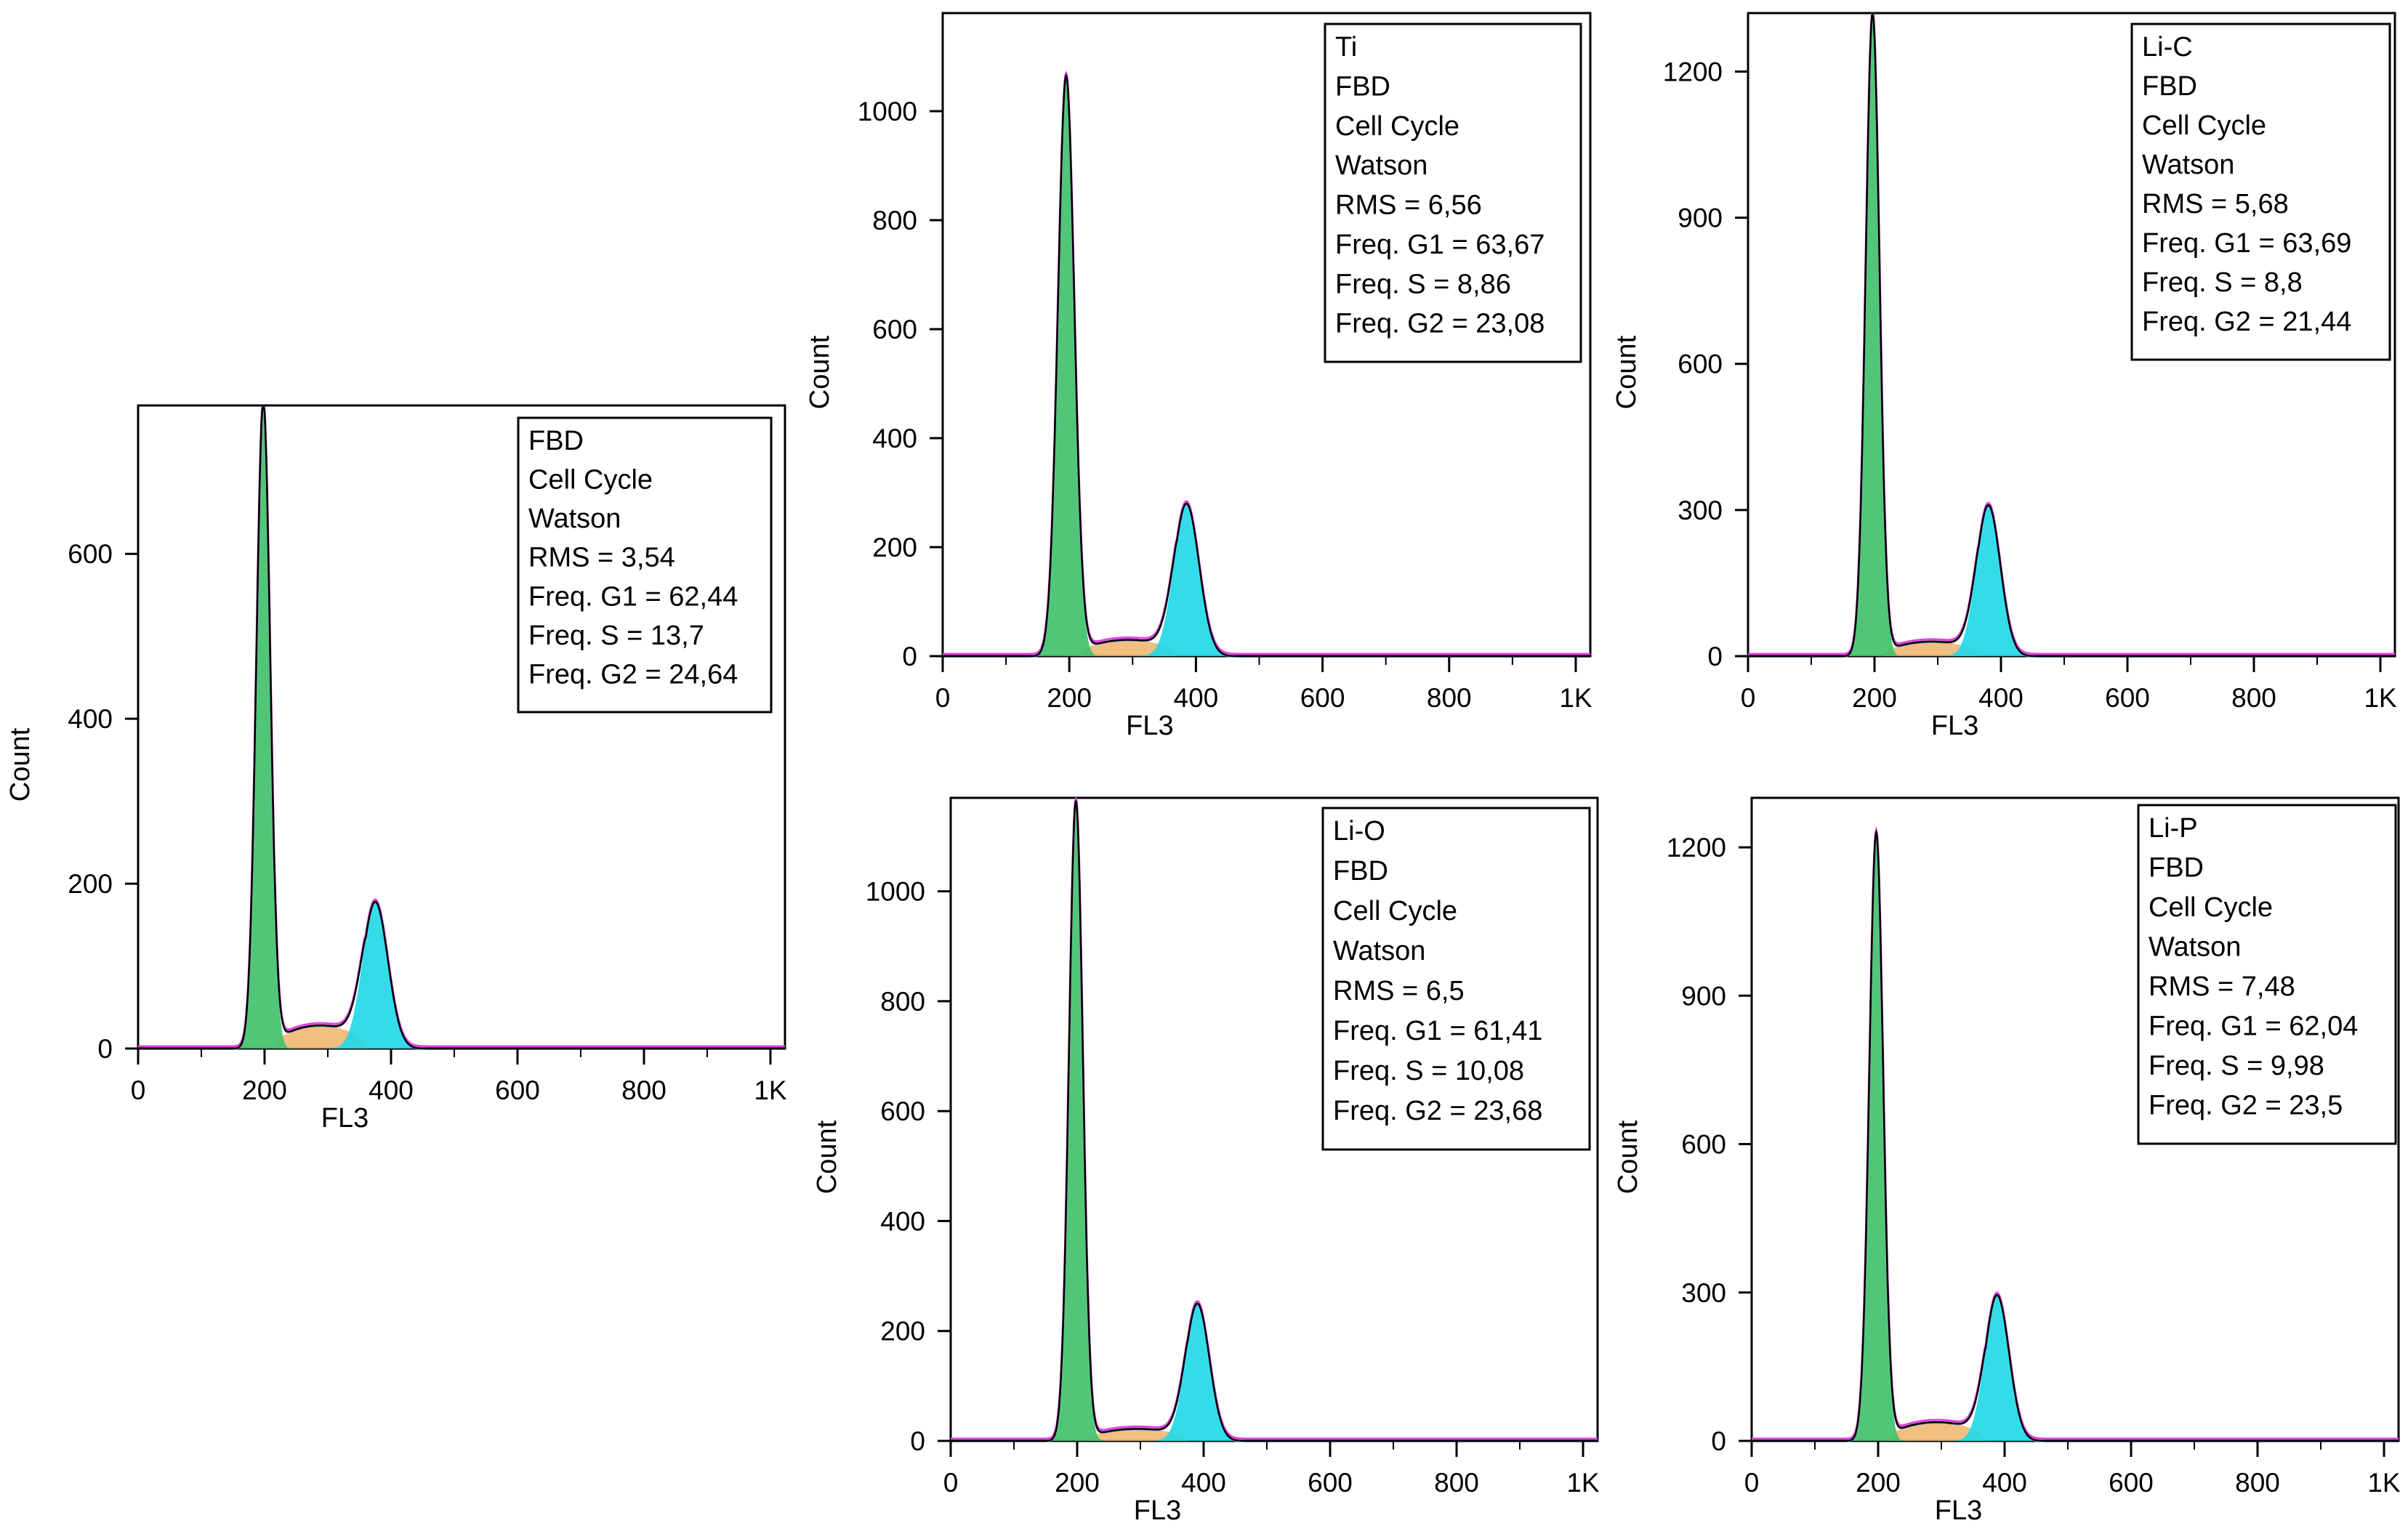 The width and height of the screenshot is (2408, 1539). Describe the element at coordinates (1693, 71) in the screenshot. I see `y-tick-label: 1200` at that location.